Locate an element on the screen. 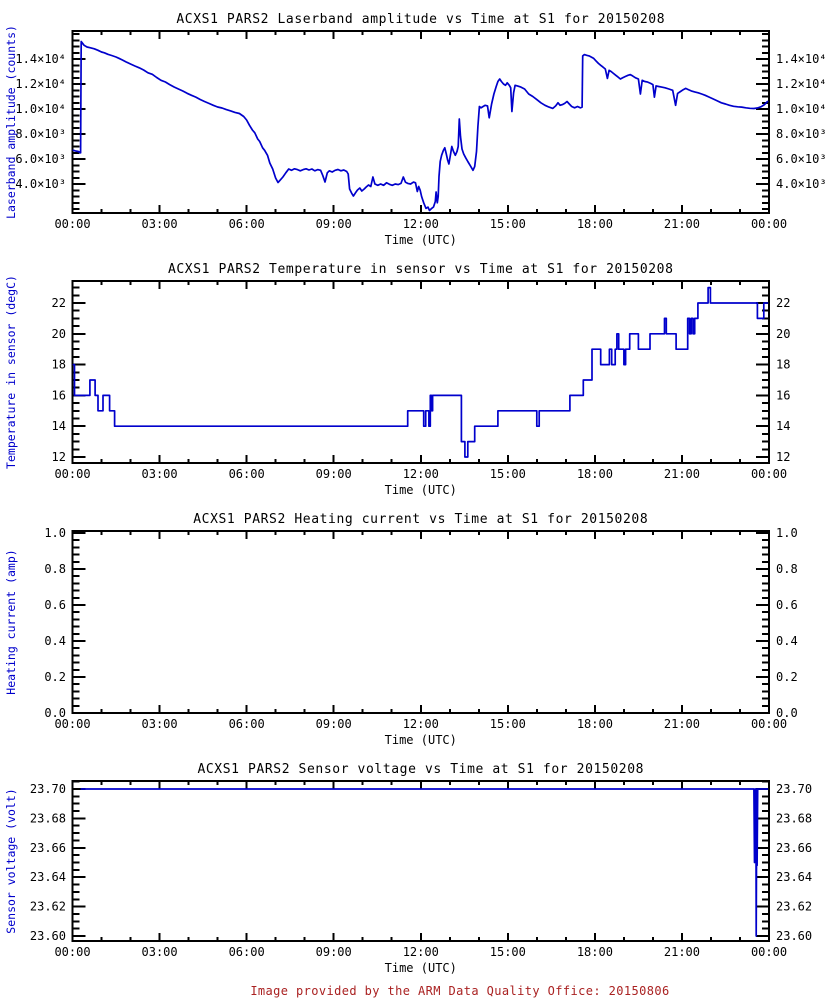  y-tick-label-left: 23.68 is located at coordinates (48, 818).